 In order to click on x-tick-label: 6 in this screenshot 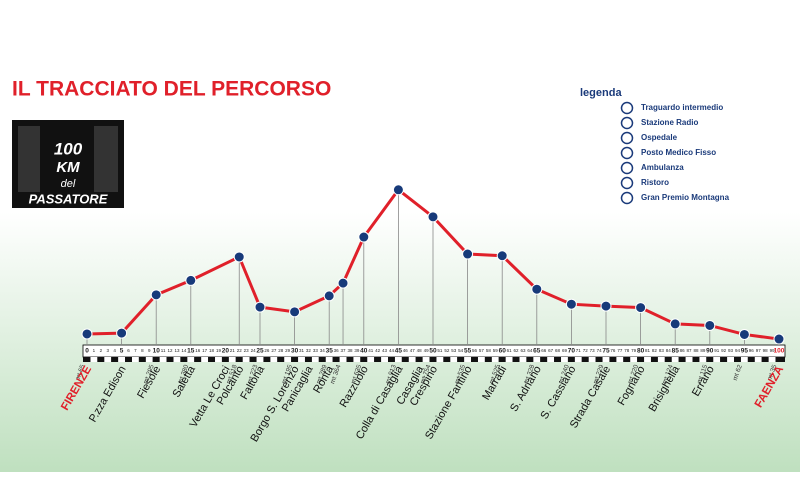, I will do `click(128, 350)`.